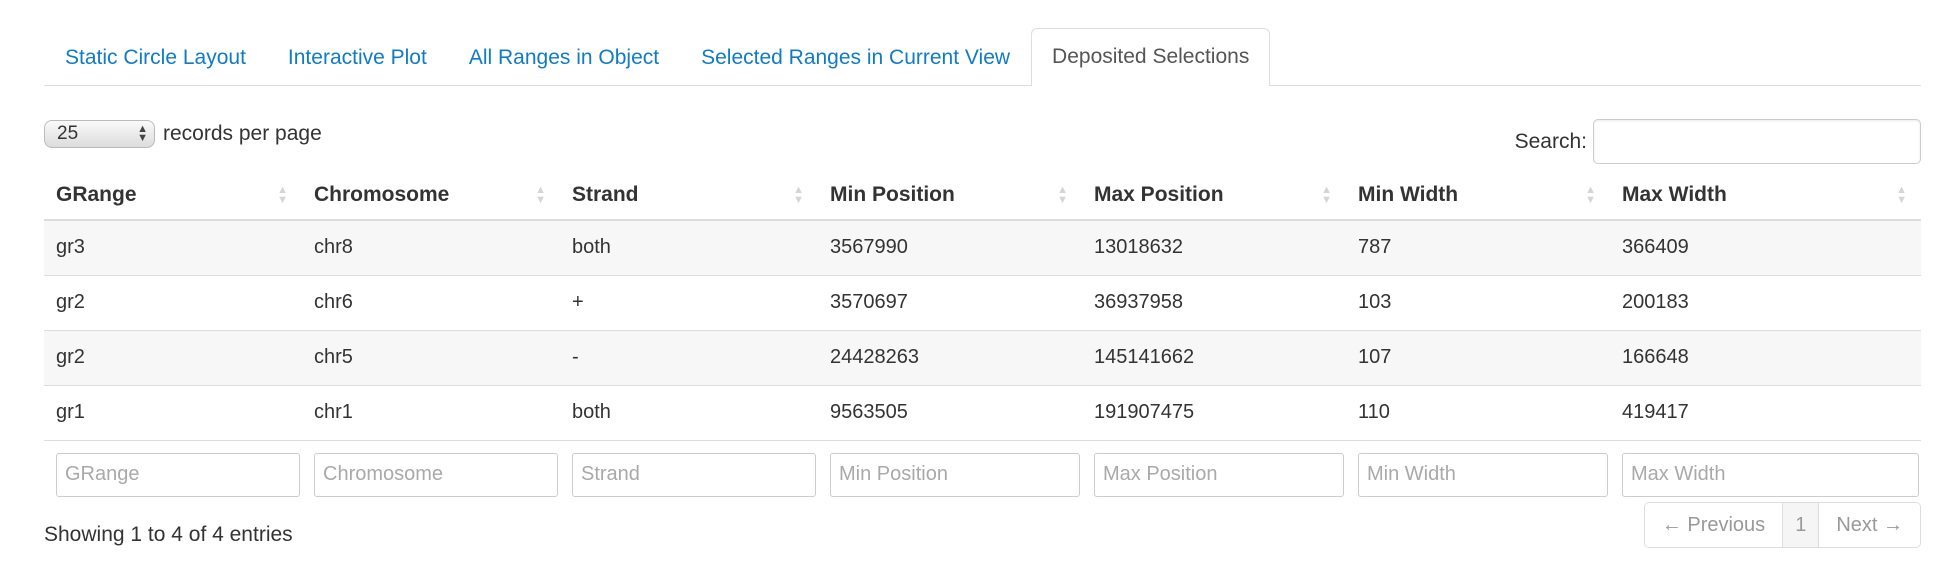 Image resolution: width=1954 pixels, height=582 pixels. What do you see at coordinates (431, 413) in the screenshot?
I see `table-cell: chr1` at bounding box center [431, 413].